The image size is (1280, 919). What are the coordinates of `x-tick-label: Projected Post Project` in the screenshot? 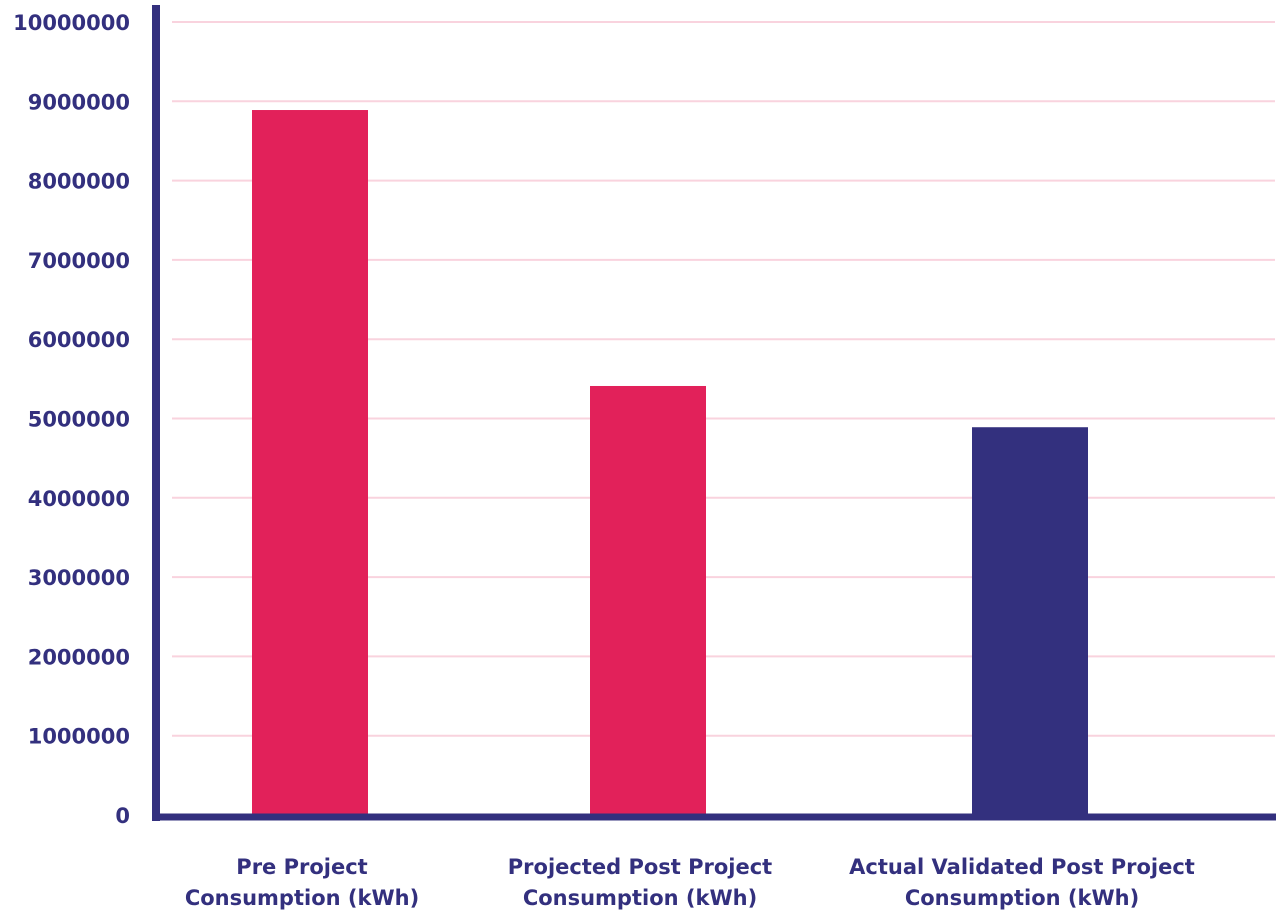 It's located at (640, 867).